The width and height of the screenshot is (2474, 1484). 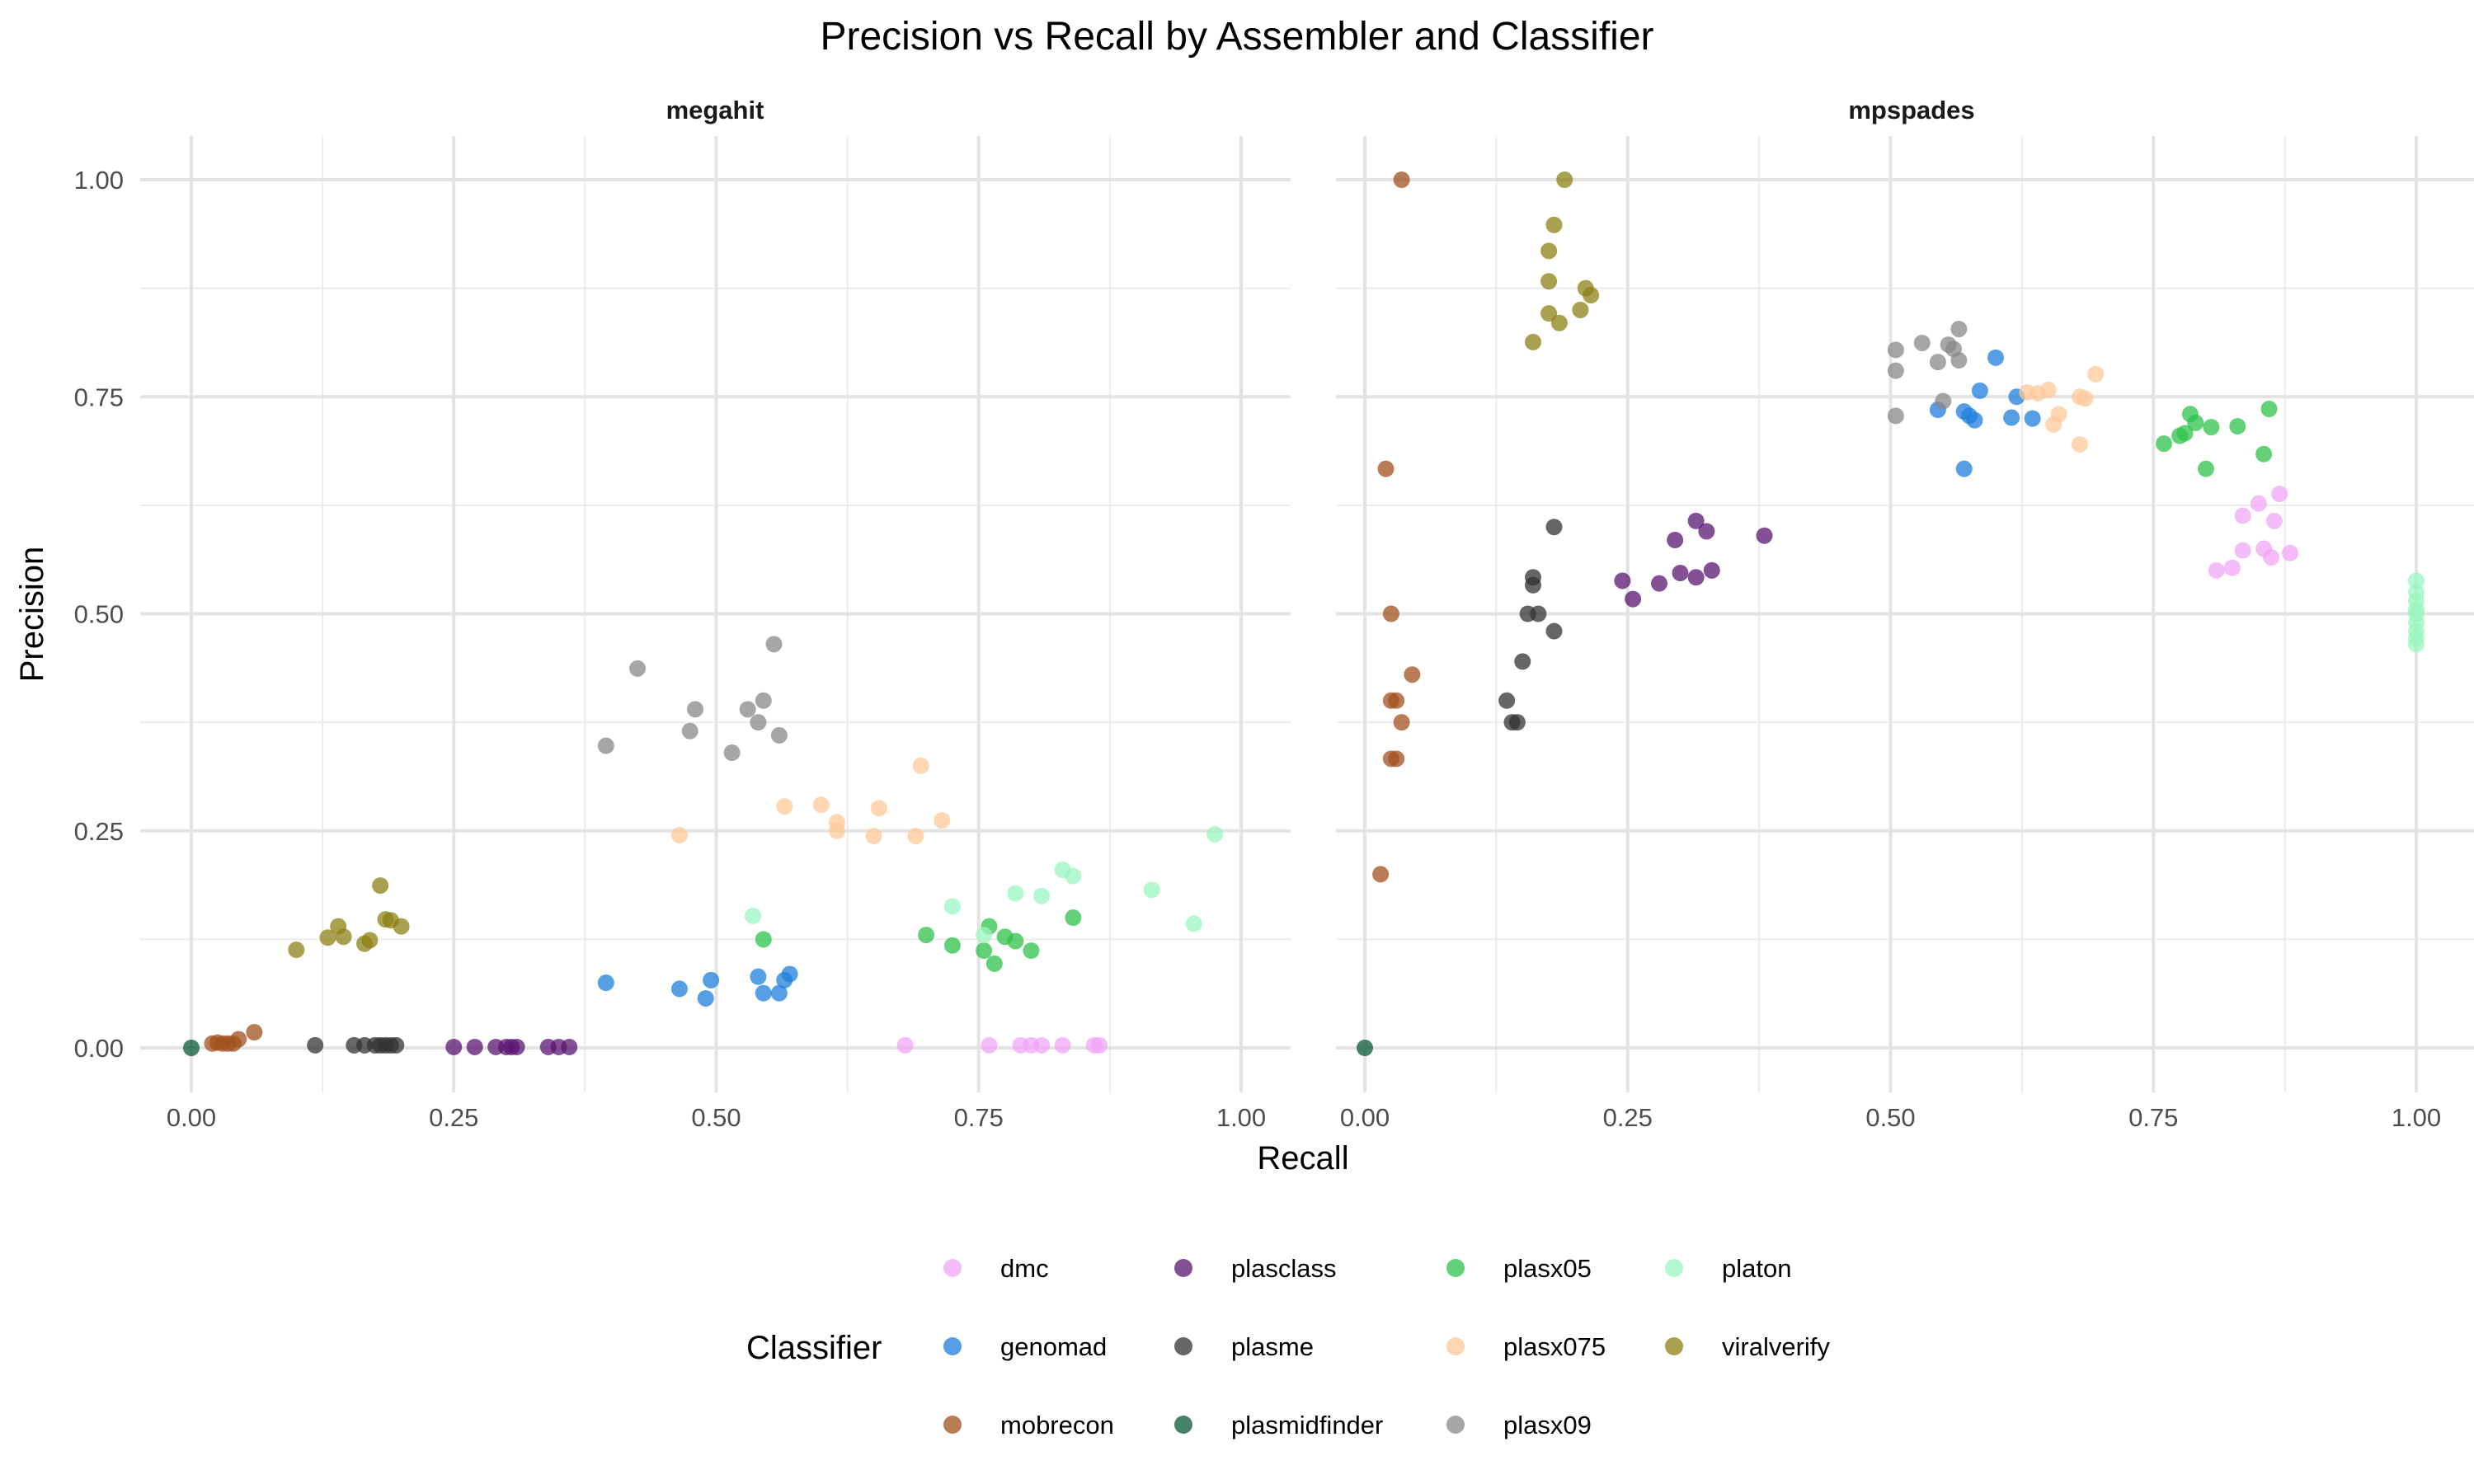 What do you see at coordinates (1756, 1268) in the screenshot?
I see `legend-label-platon: platon` at bounding box center [1756, 1268].